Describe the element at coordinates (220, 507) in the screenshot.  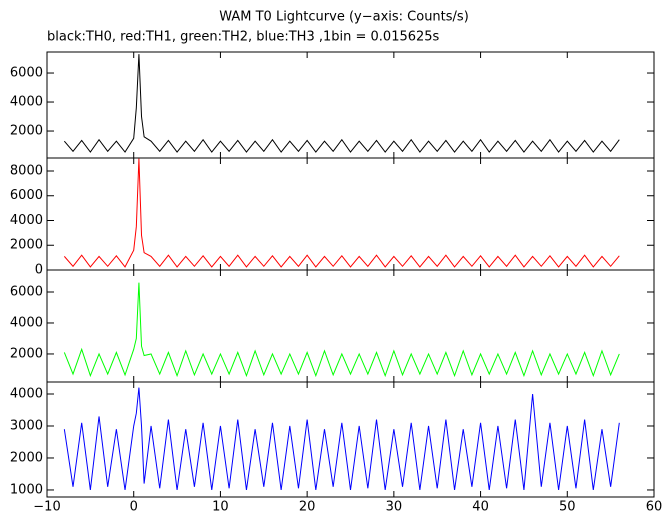
I see `x-tick-label: 10` at that location.